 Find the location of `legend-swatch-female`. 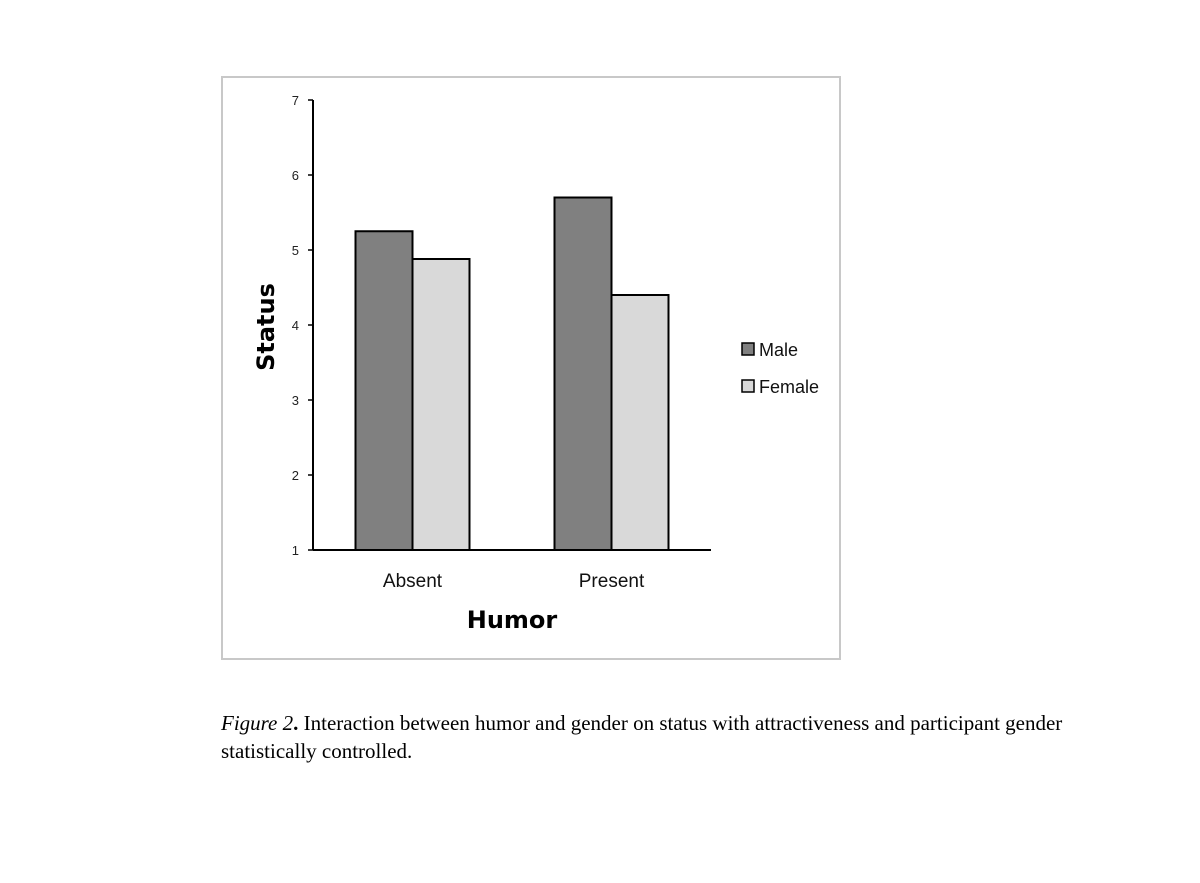

legend-swatch-female is located at coordinates (748, 386).